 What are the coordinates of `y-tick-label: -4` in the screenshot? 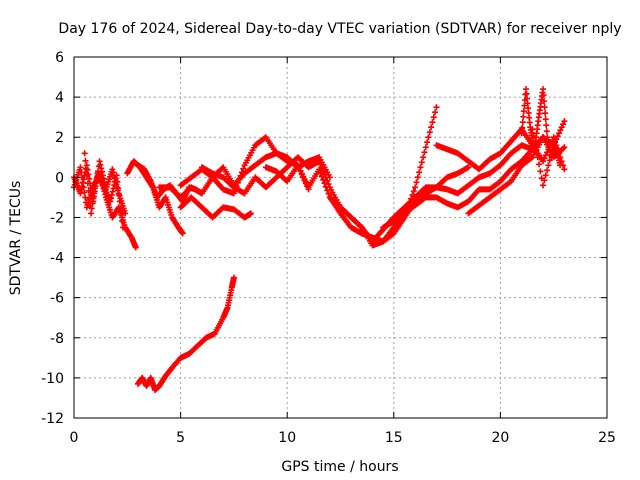 It's located at (57, 259).